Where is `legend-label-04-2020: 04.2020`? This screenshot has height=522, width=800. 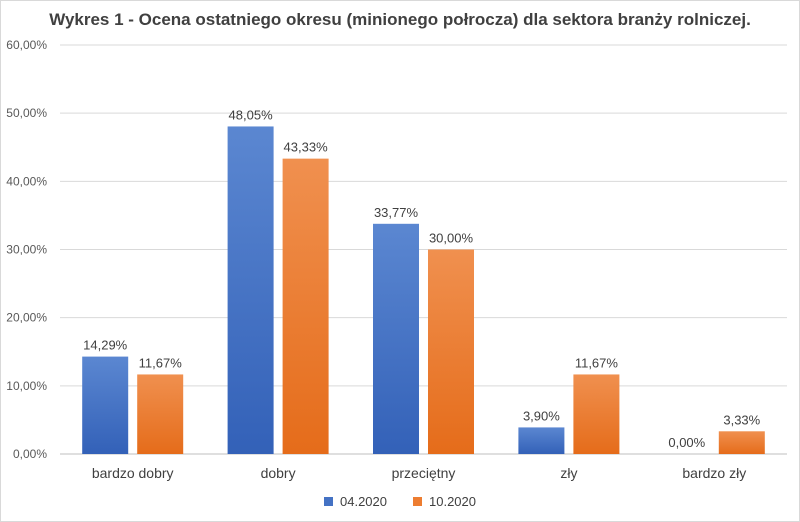
legend-label-04-2020: 04.2020 is located at coordinates (363, 501).